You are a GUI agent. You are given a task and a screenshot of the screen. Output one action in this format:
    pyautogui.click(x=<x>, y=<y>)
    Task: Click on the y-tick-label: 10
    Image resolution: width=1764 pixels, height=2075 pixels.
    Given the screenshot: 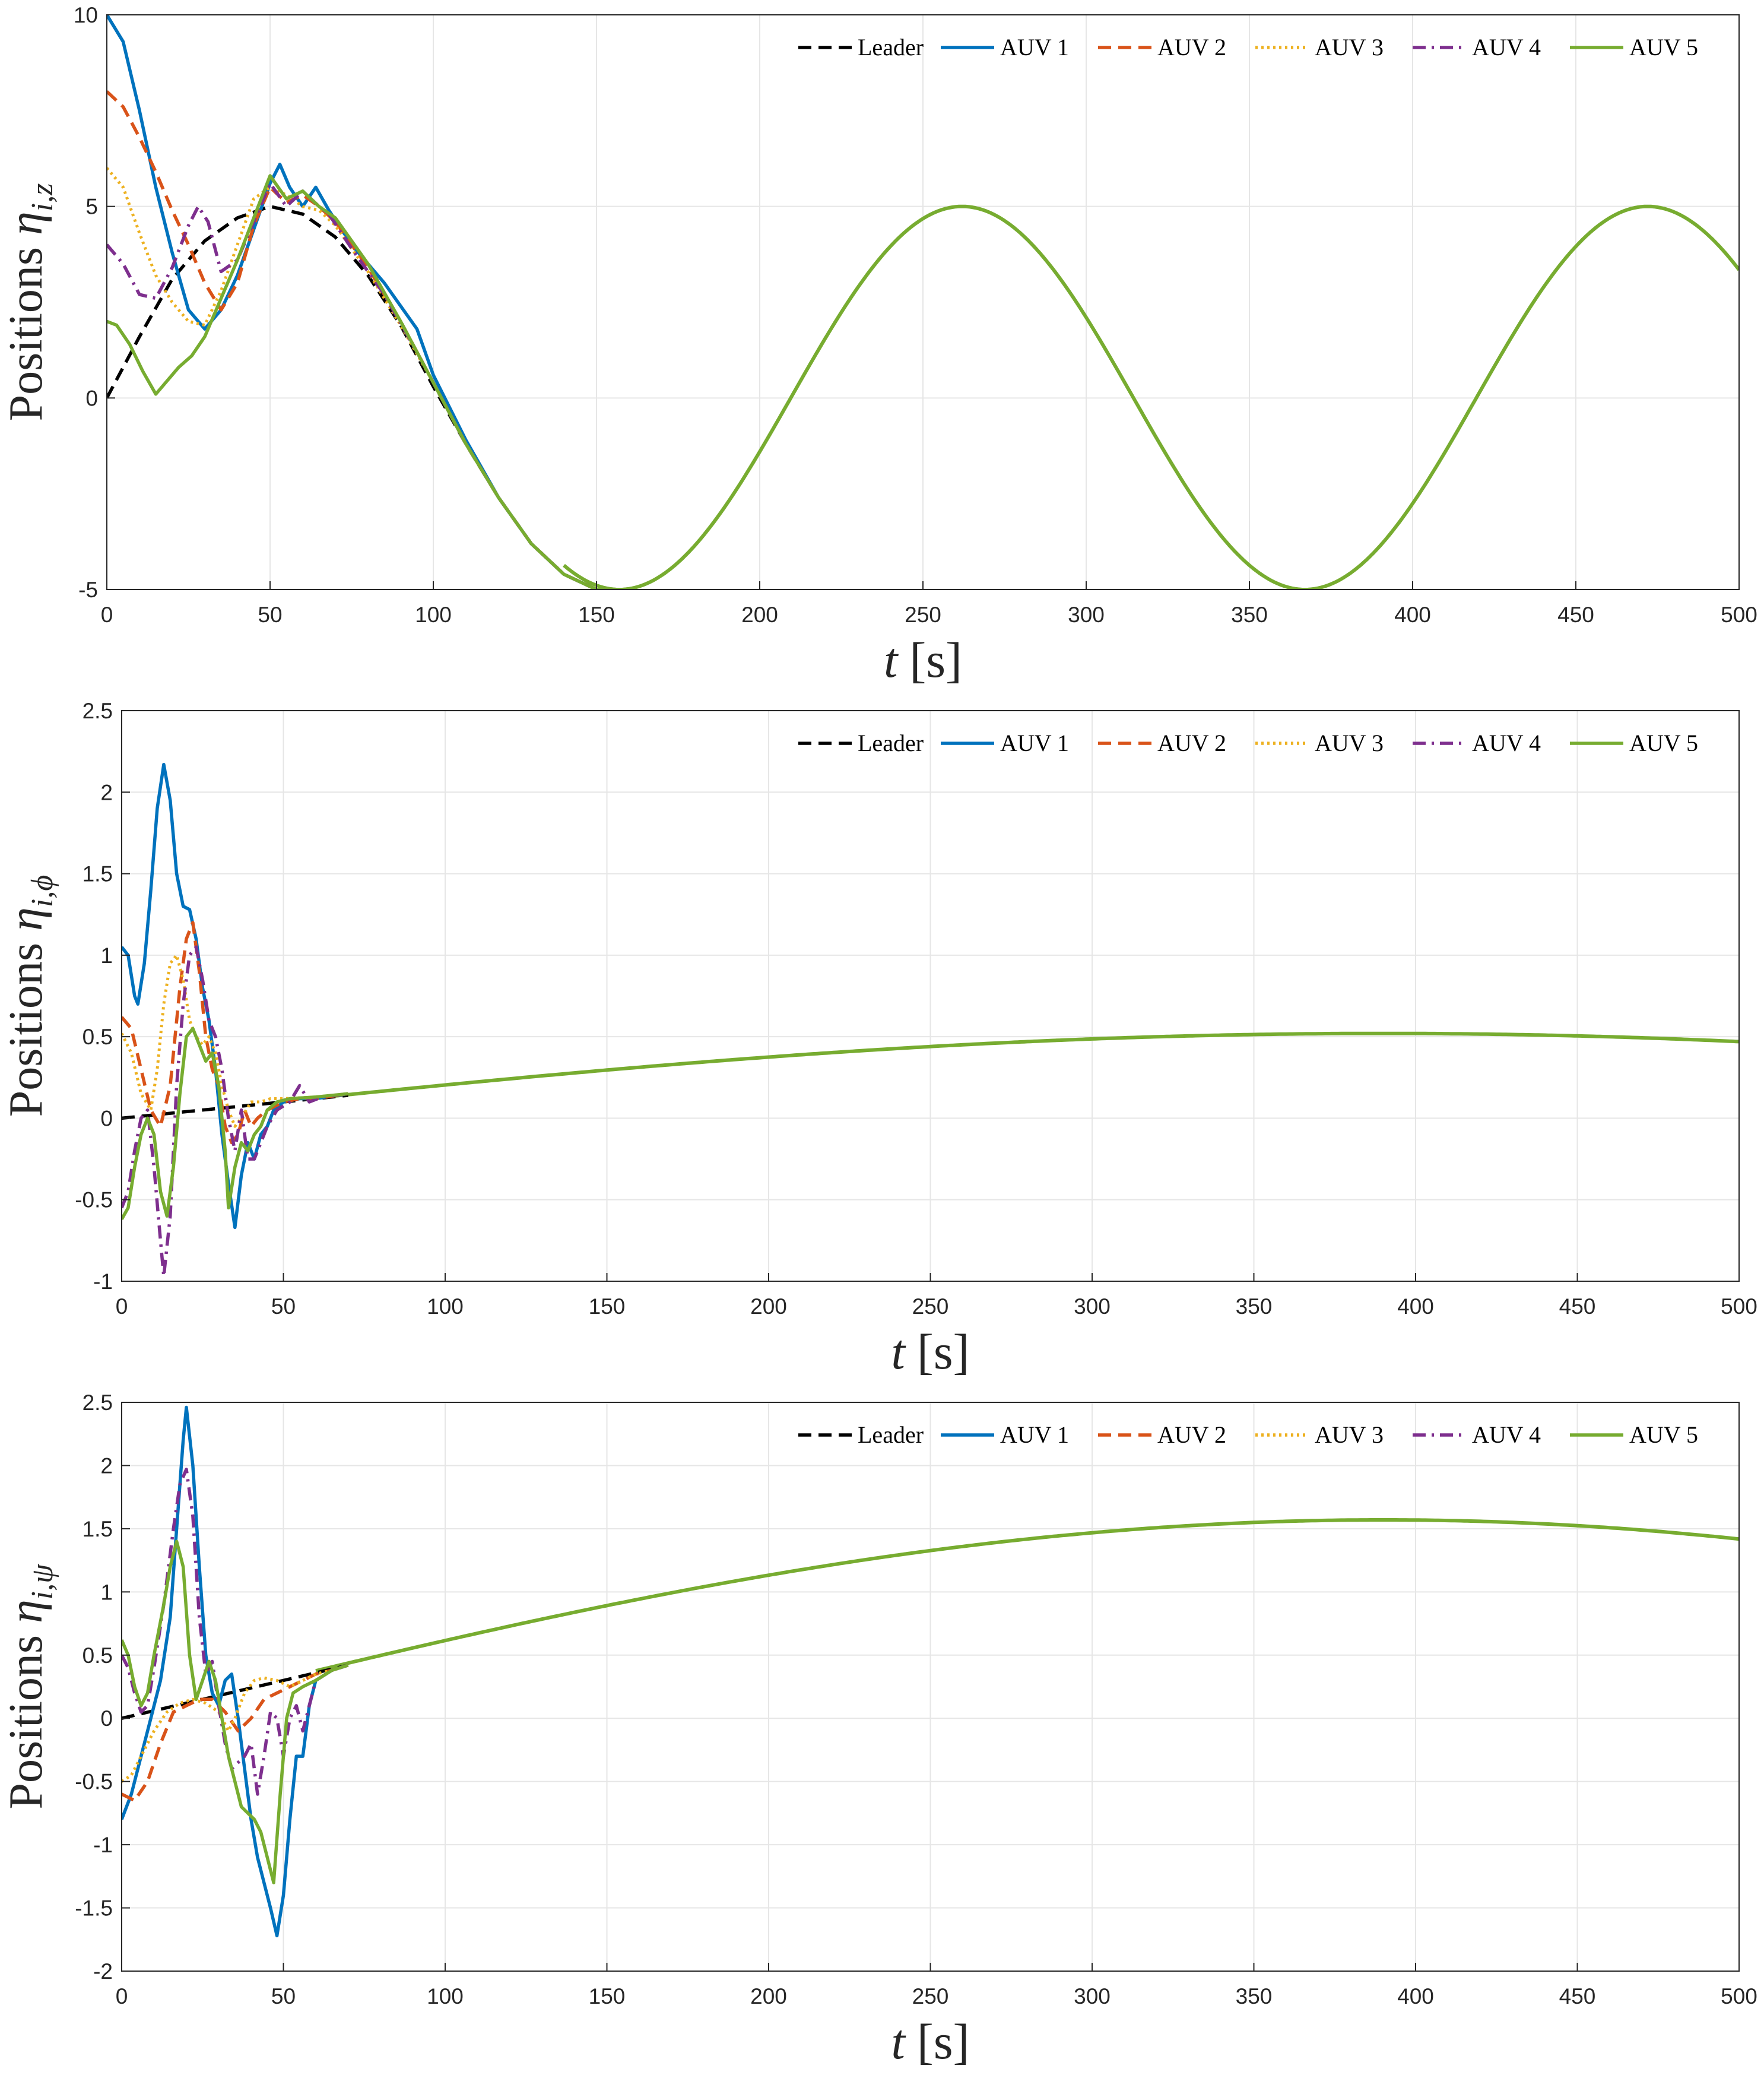 What is the action you would take?
    pyautogui.click(x=86, y=15)
    